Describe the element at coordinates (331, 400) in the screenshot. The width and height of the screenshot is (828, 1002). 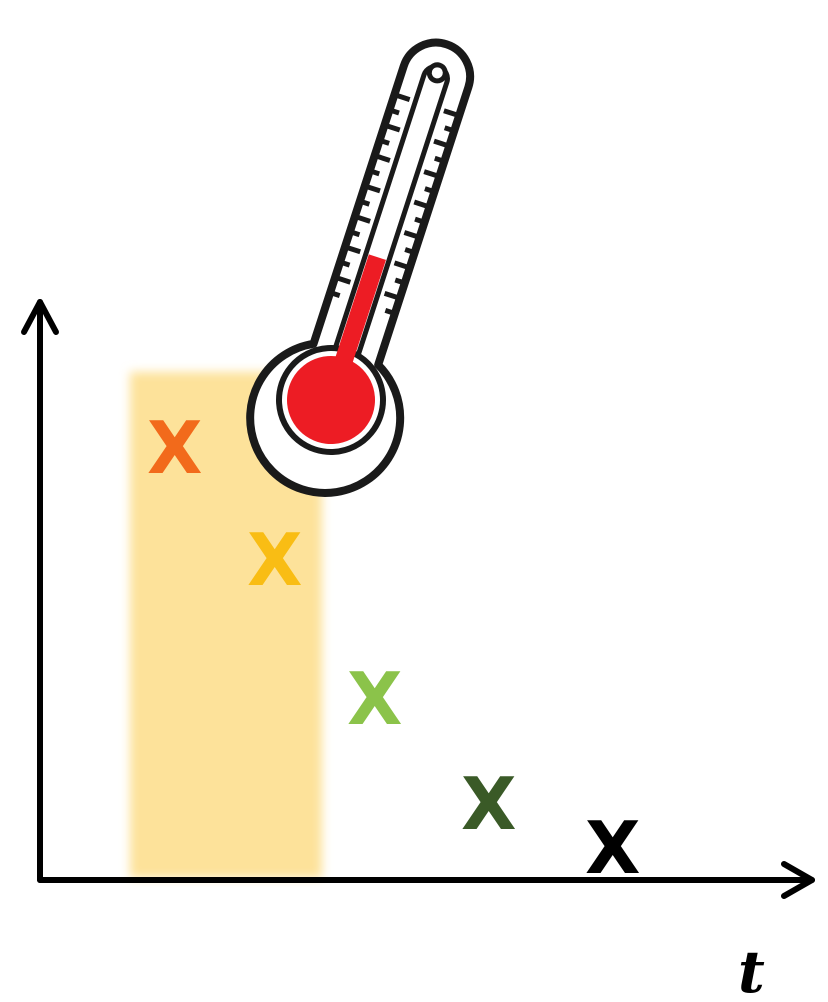
I see `thermometer-bulb-fill` at that location.